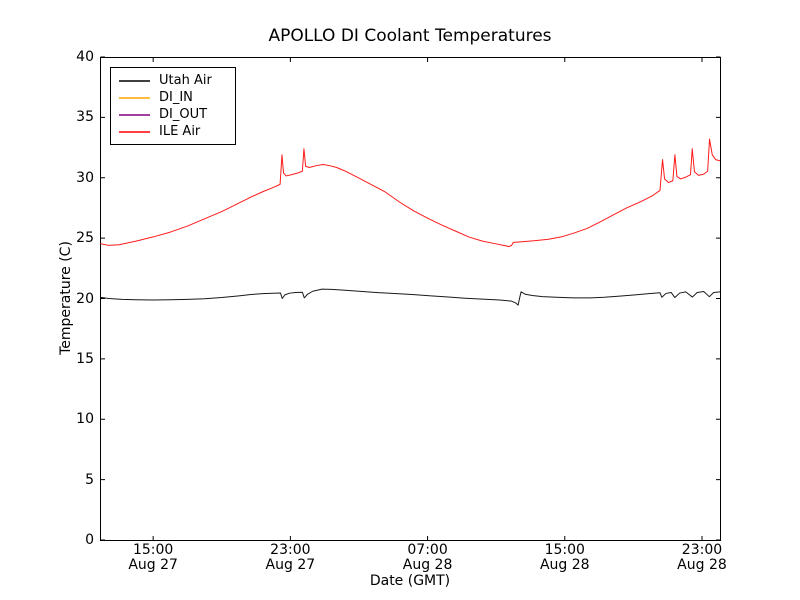 The height and width of the screenshot is (600, 800). Describe the element at coordinates (410, 36) in the screenshot. I see `chart-title: APOLLO DI Coolant Temperatures` at that location.